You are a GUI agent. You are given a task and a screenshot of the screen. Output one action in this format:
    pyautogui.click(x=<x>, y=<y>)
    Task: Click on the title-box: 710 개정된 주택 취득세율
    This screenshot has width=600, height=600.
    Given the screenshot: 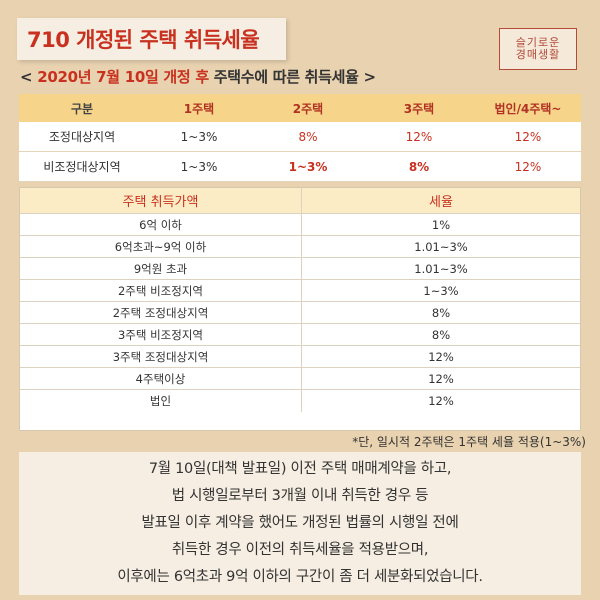 What is the action you would take?
    pyautogui.click(x=151, y=39)
    